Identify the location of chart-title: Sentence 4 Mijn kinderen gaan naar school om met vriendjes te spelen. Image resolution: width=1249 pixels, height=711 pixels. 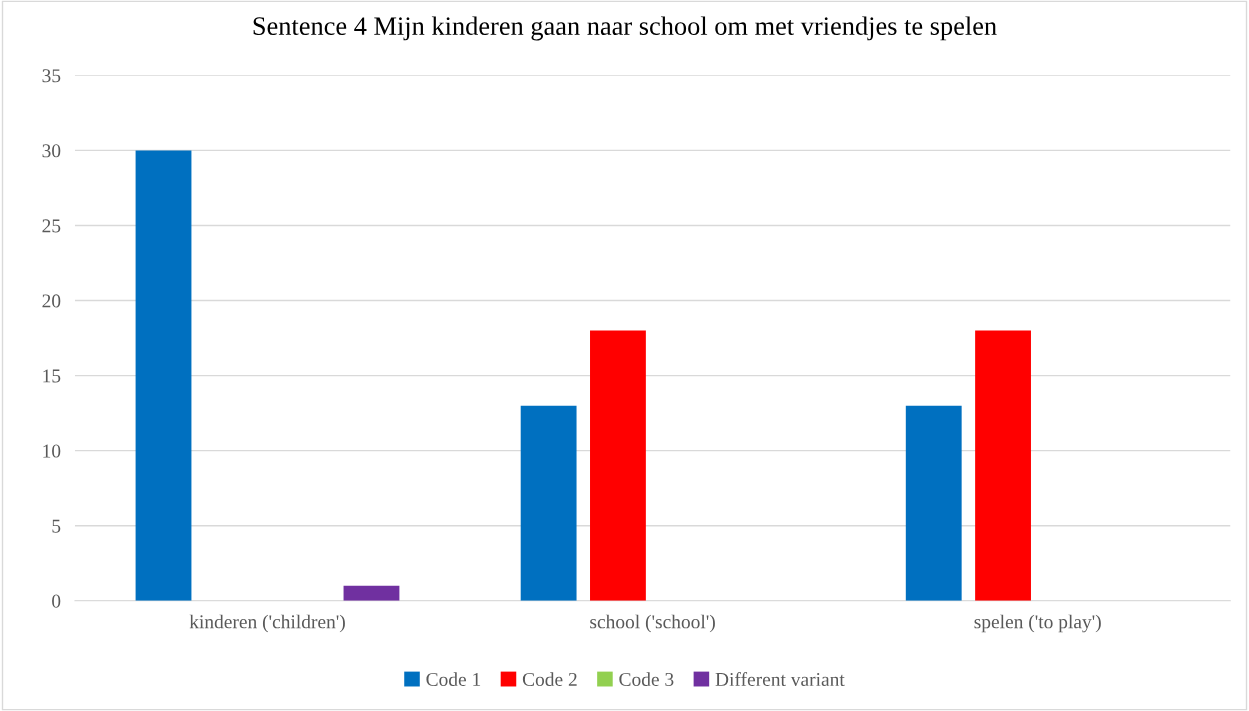
(625, 28).